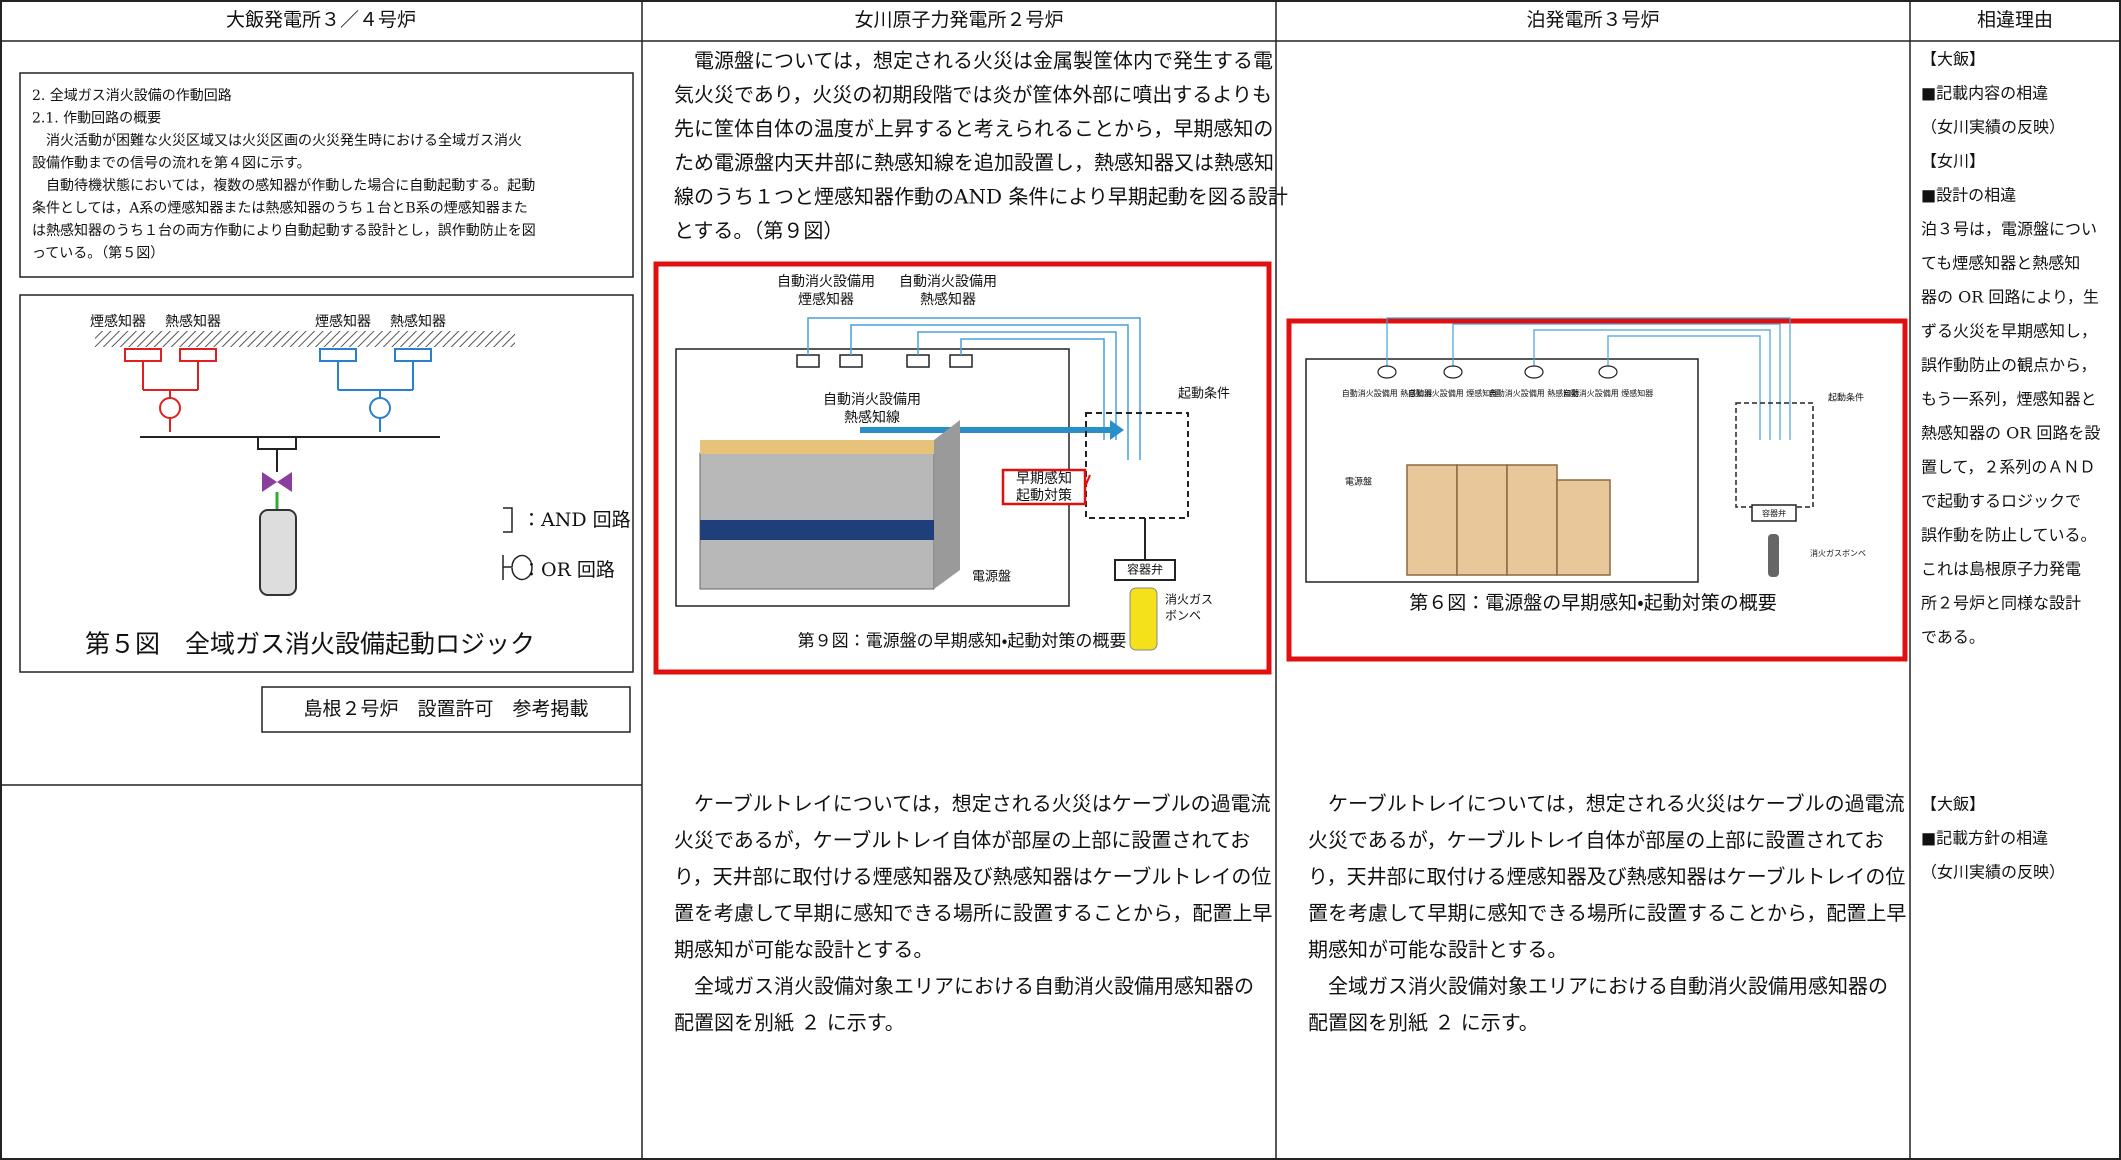  Describe the element at coordinates (2009, 535) in the screenshot. I see `reason-text: 誤作動を防止している。` at that location.